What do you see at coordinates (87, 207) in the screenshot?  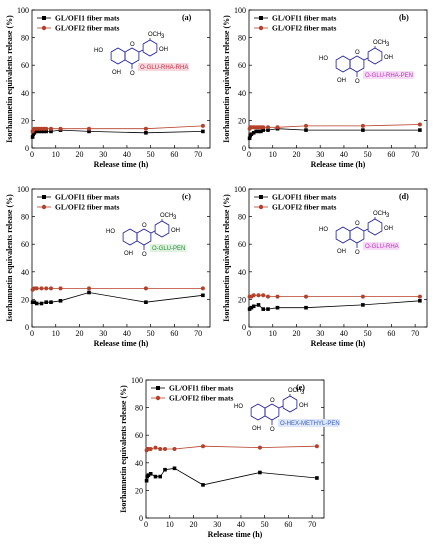 I see `legend-entry: GL/OFI2 fiber mats` at bounding box center [87, 207].